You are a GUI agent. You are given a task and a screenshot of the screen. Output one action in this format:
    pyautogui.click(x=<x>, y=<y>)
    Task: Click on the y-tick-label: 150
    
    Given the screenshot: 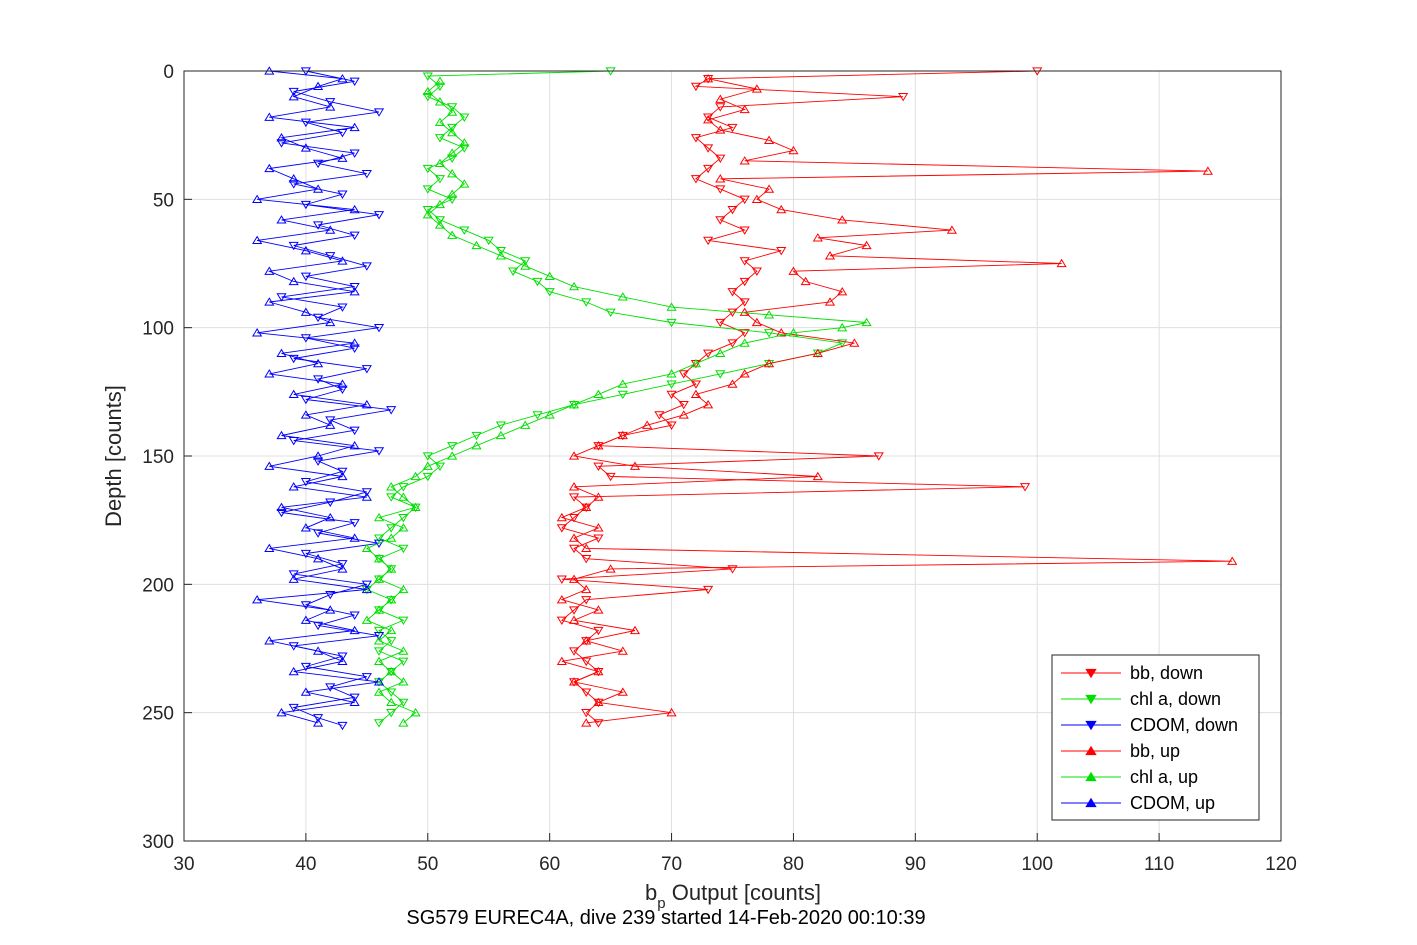 What is the action you would take?
    pyautogui.click(x=158, y=457)
    